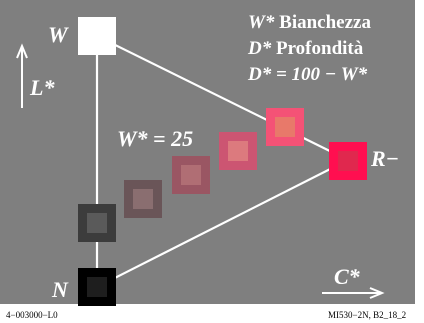 Image resolution: width=424 pixels, height=323 pixels. I want to click on legend-text-whiteness: Bianchezza, so click(325, 22).